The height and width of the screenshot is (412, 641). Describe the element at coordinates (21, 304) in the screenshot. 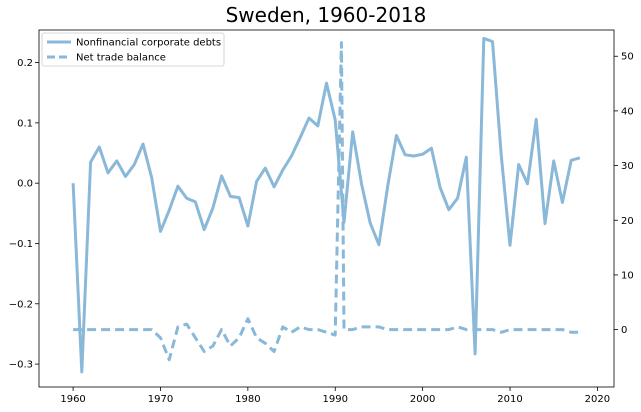

I see `y-tick-label-left: −0.2` at that location.